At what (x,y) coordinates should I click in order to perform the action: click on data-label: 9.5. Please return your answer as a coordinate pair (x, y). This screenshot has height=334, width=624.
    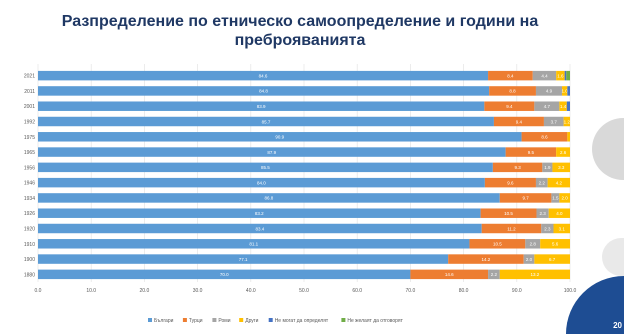
    Looking at the image, I should click on (531, 152).